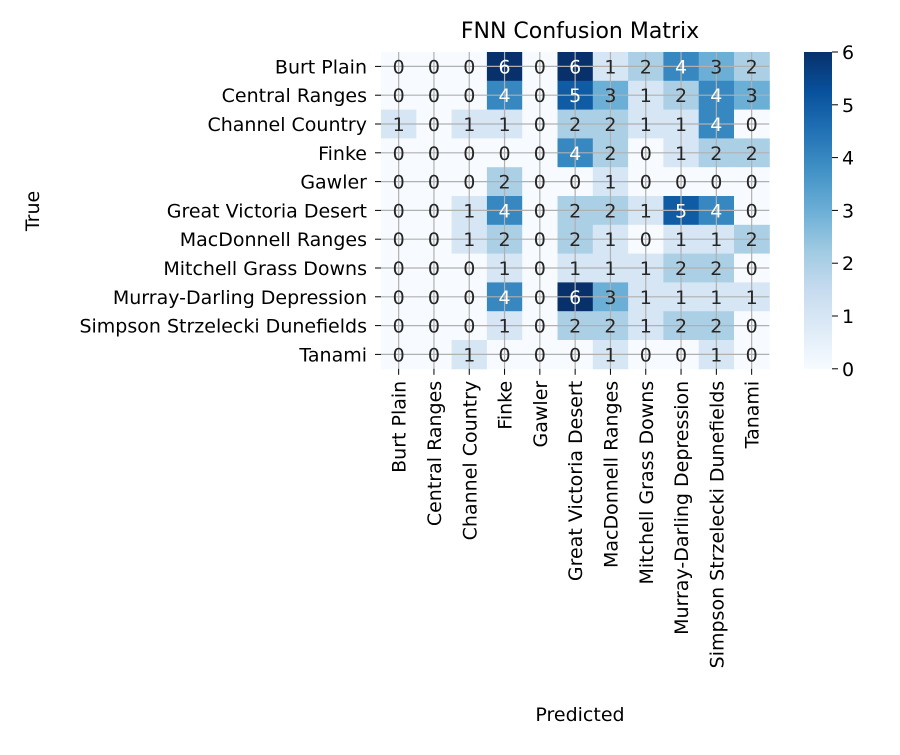 The width and height of the screenshot is (900, 755). I want to click on colorbar-tick-label: 5, so click(848, 106).